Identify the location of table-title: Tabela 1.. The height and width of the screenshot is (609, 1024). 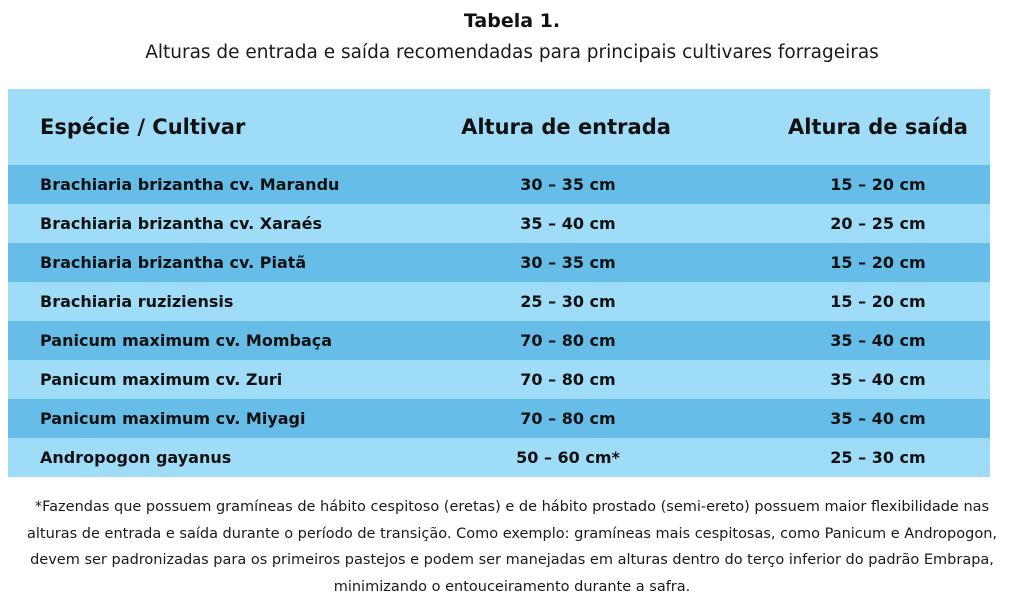
(512, 21).